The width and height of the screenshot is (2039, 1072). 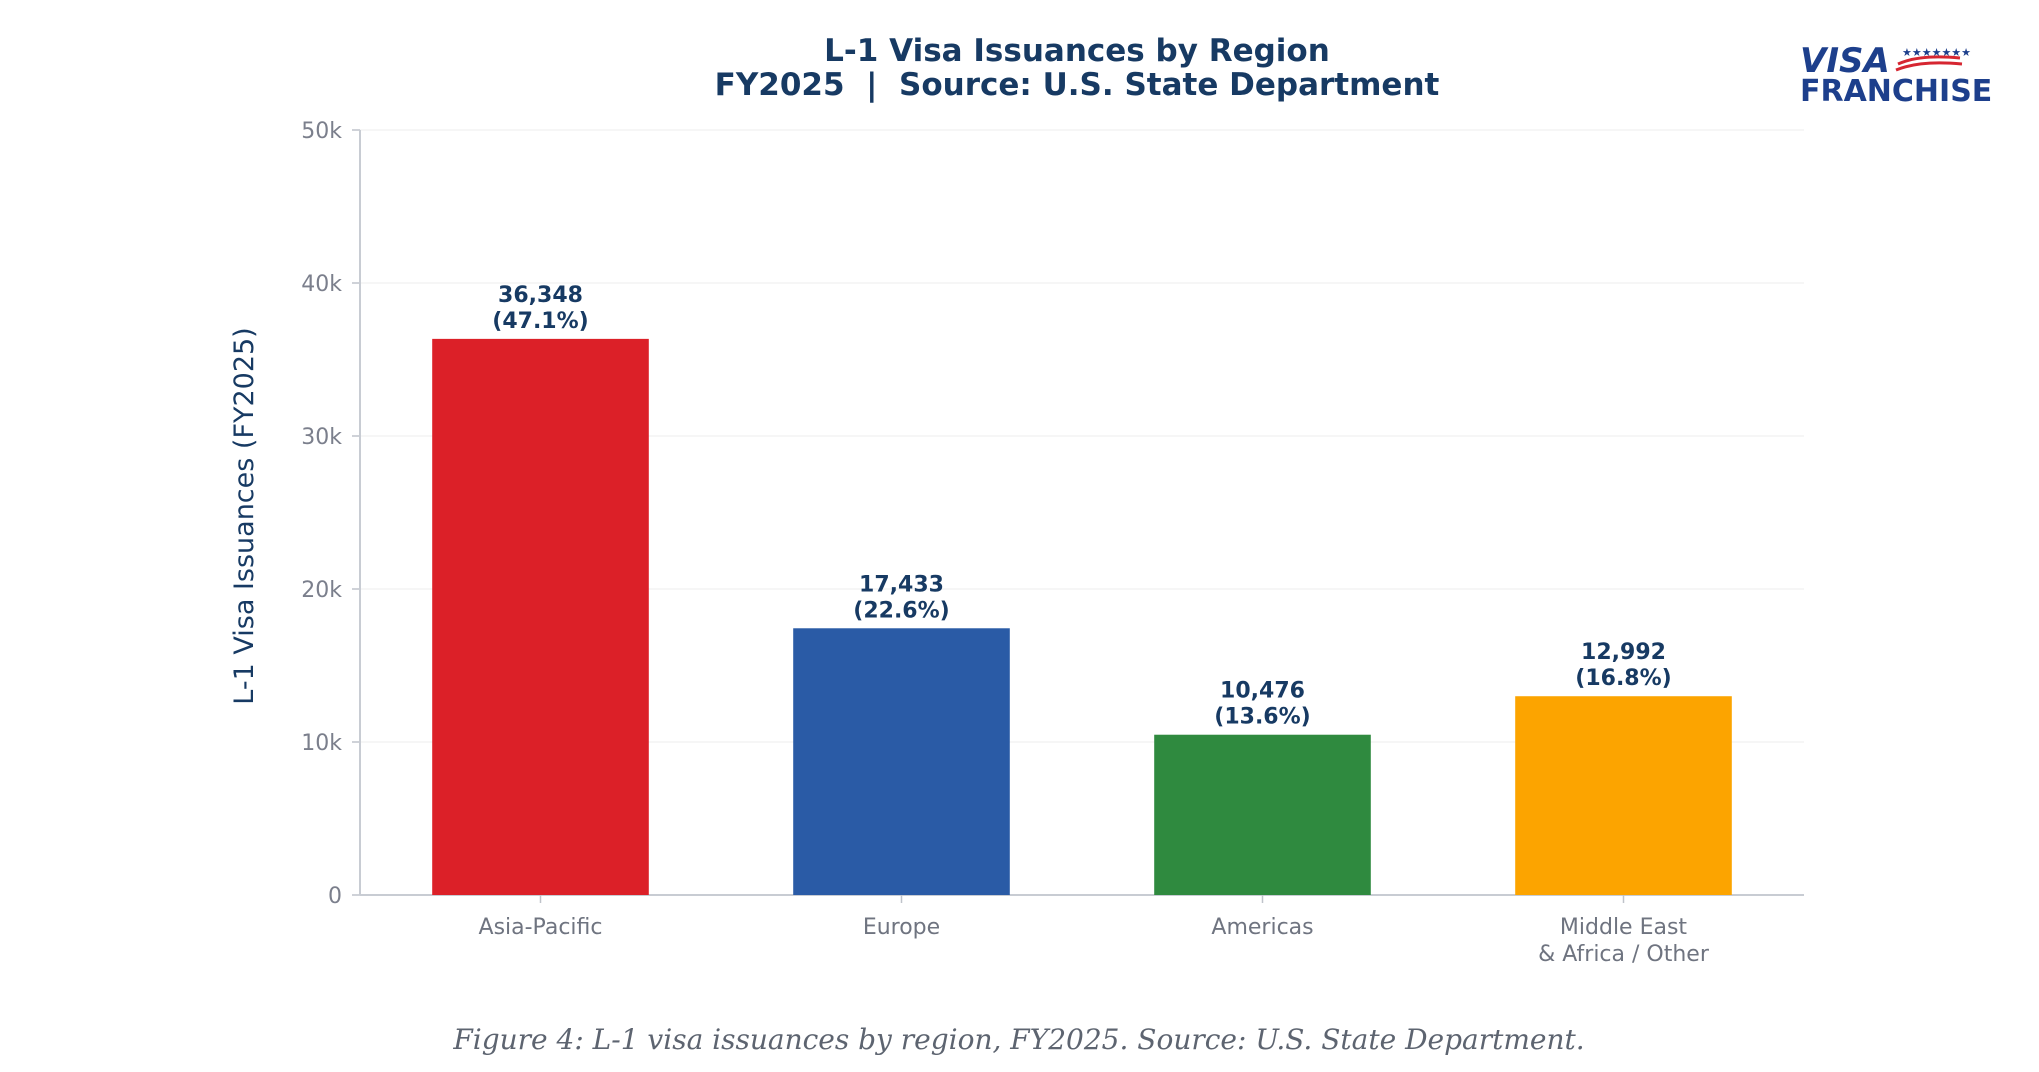 I want to click on y-tick-label: 50k, so click(x=321, y=131).